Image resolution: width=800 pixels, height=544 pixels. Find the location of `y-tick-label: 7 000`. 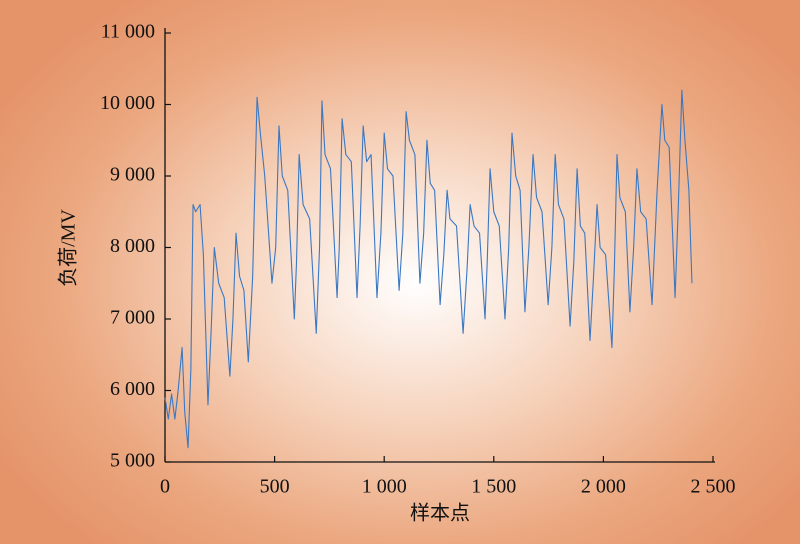

y-tick-label: 7 000 is located at coordinates (132, 318).